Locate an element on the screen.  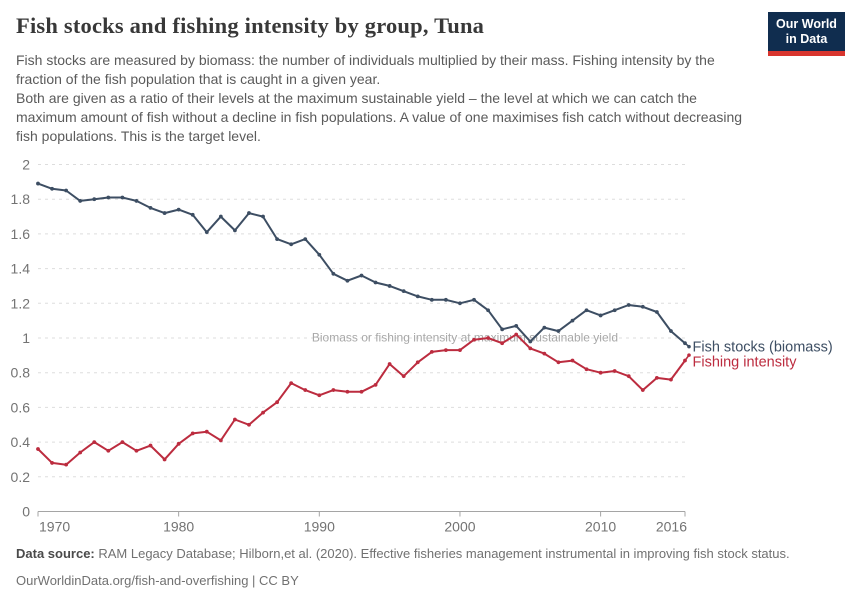
y-axis-label: 0.2 is located at coordinates (21, 477).